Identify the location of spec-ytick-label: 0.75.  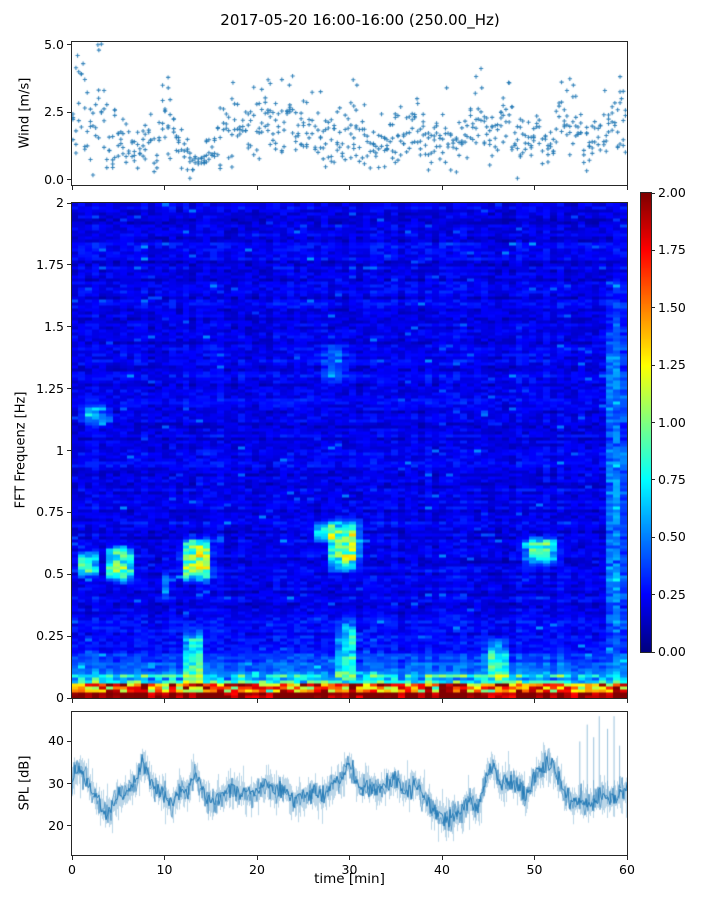
(50, 512).